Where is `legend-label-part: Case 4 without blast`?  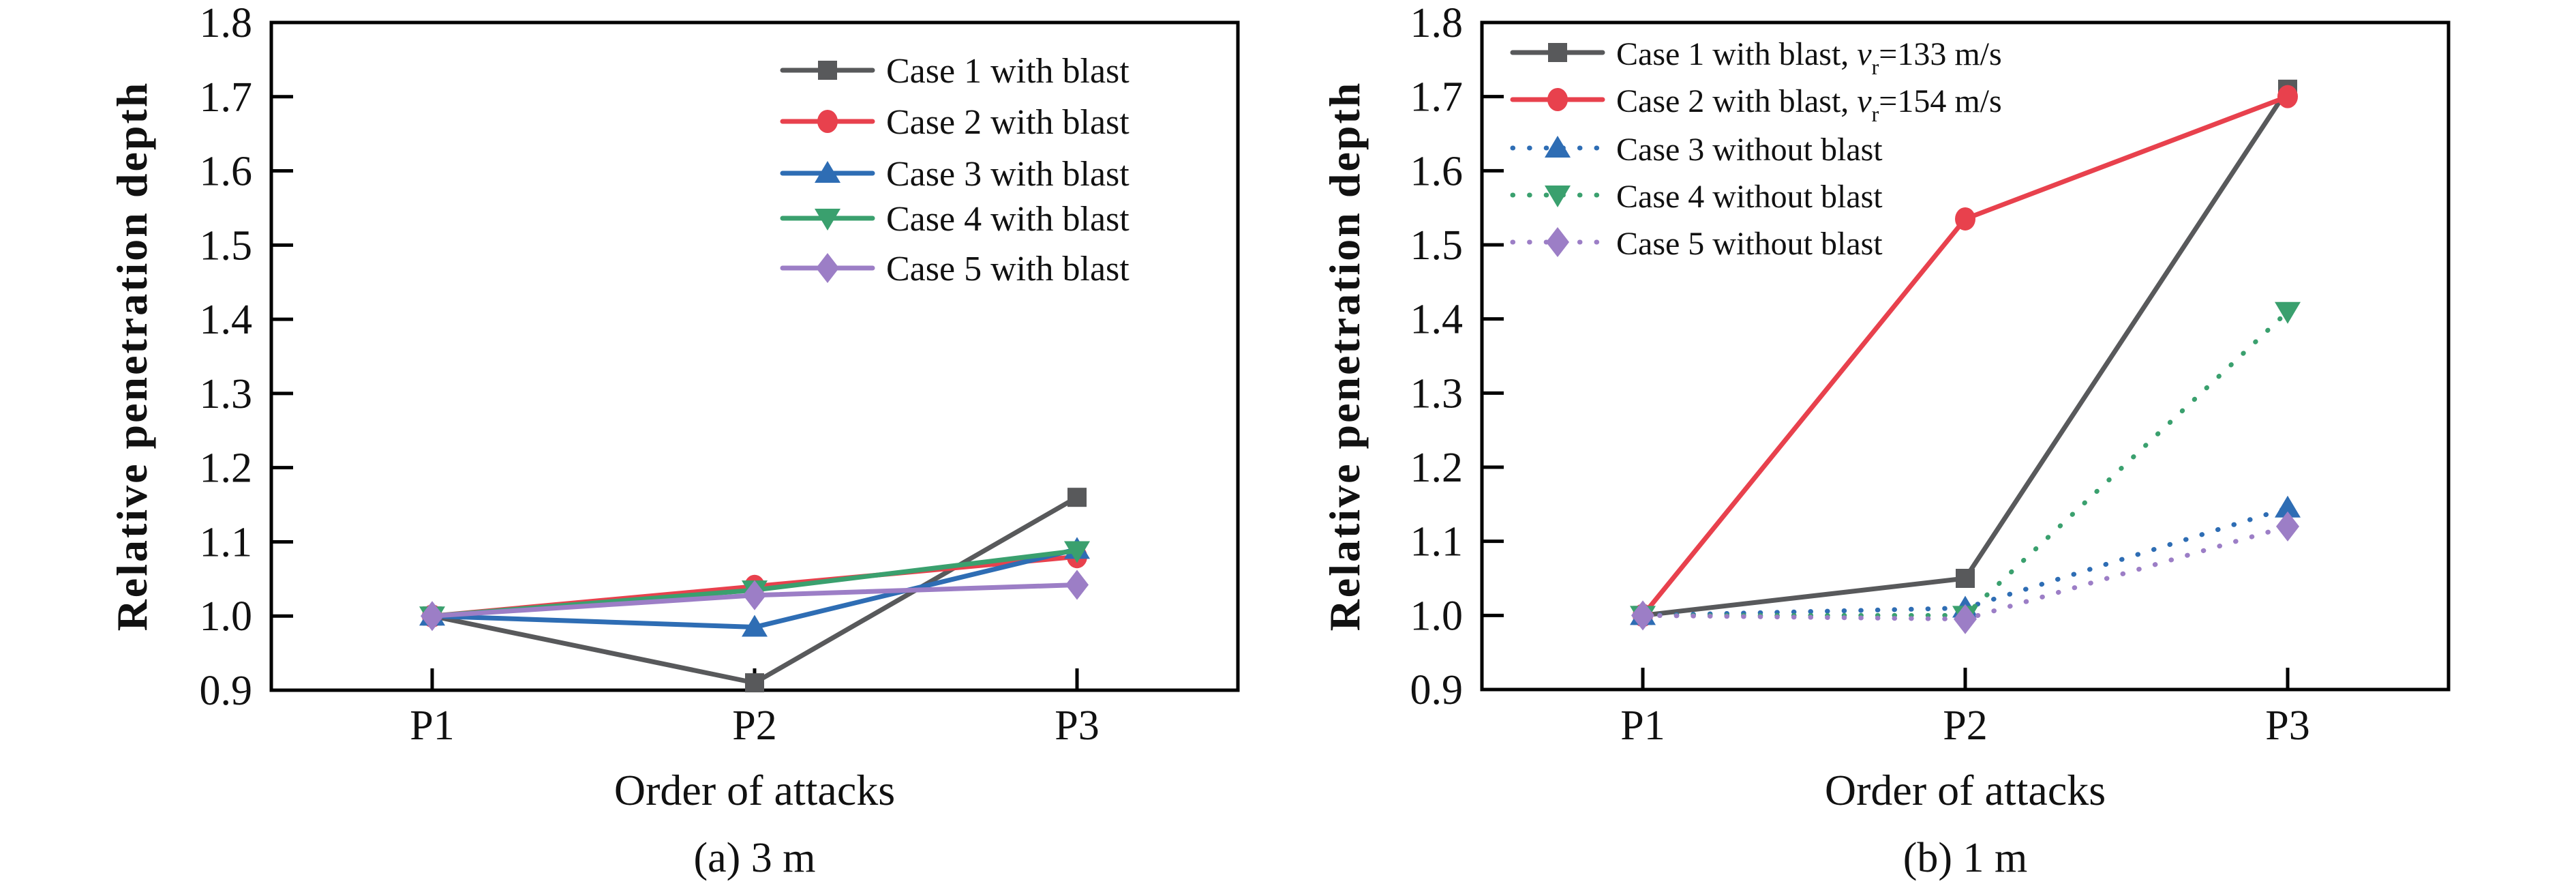
legend-label-part: Case 4 without blast is located at coordinates (1750, 197).